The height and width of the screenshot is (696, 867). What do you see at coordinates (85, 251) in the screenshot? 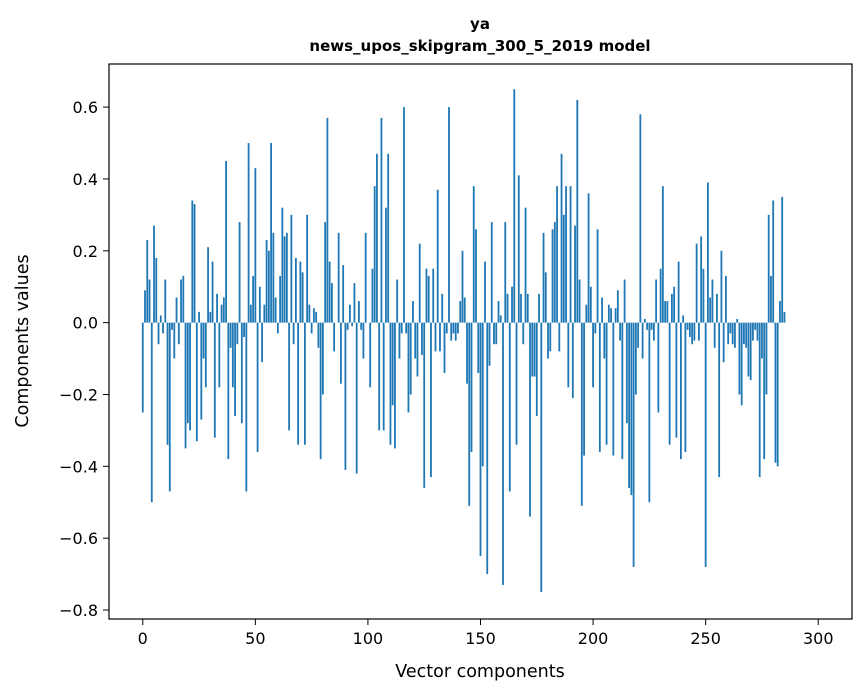
I see `y-tick-label: 0.2` at bounding box center [85, 251].